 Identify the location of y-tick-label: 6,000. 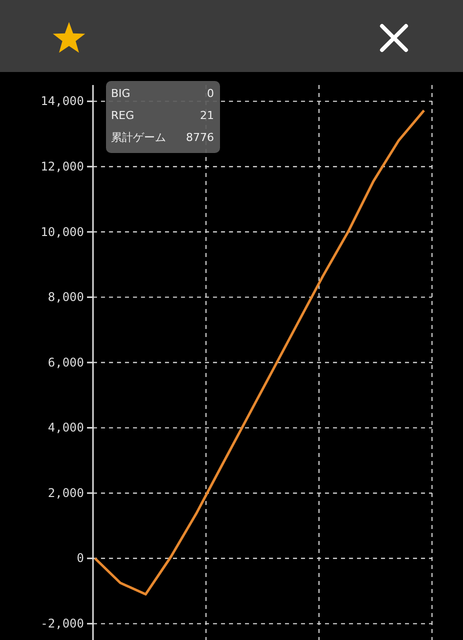
(66, 362).